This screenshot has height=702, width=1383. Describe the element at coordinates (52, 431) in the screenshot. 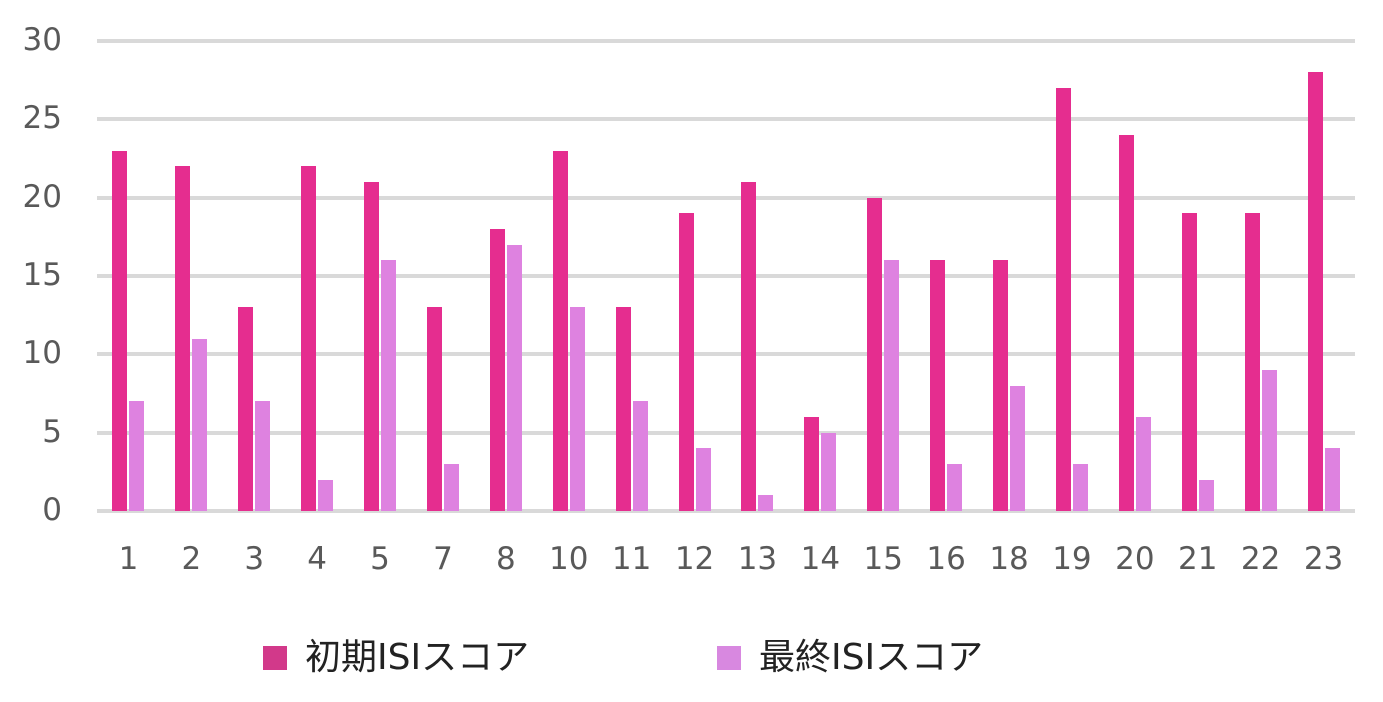

I see `y-tick-label: 5` at that location.